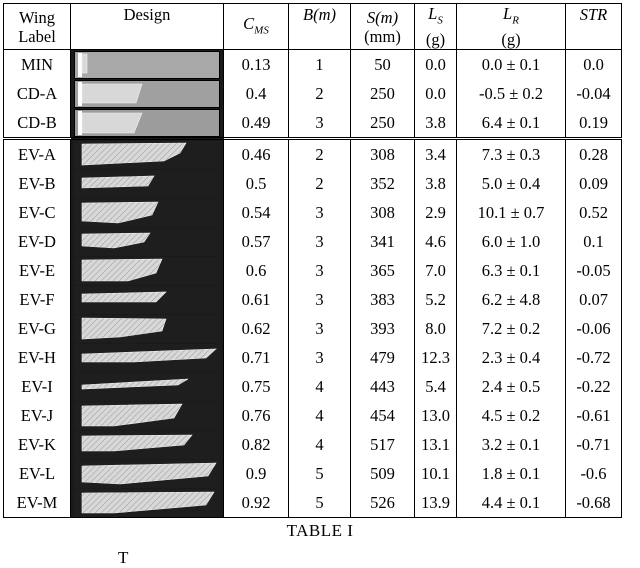  What do you see at coordinates (593, 242) in the screenshot?
I see `str-cell: 0.1` at bounding box center [593, 242].